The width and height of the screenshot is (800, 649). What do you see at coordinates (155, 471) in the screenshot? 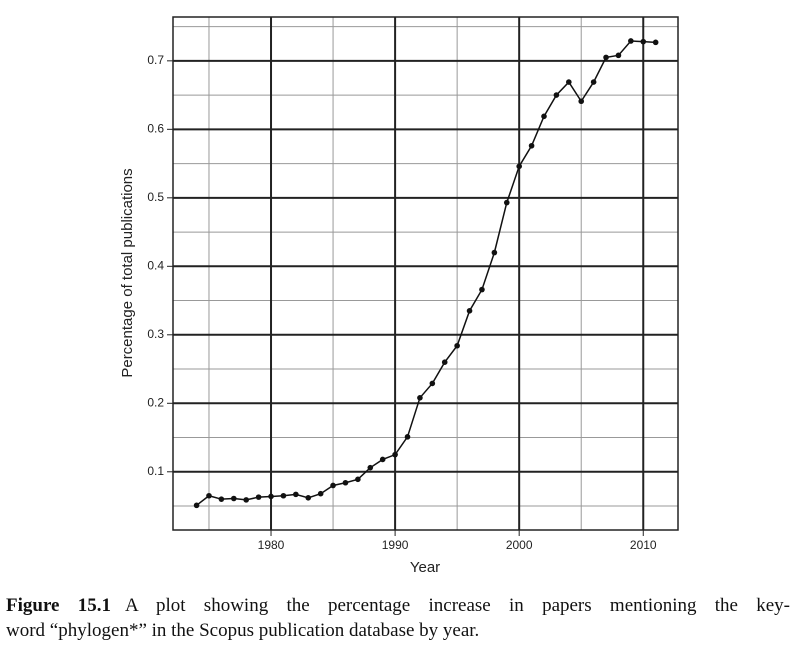
I see `y-tick-label: 0.1` at bounding box center [155, 471].